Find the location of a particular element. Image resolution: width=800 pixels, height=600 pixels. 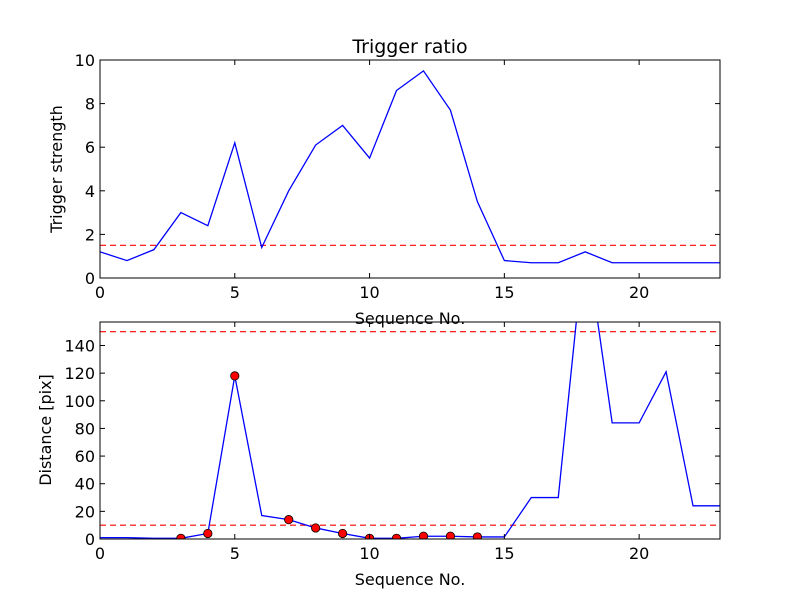

top-y-axis-label: Trigger strength is located at coordinates (56, 169).